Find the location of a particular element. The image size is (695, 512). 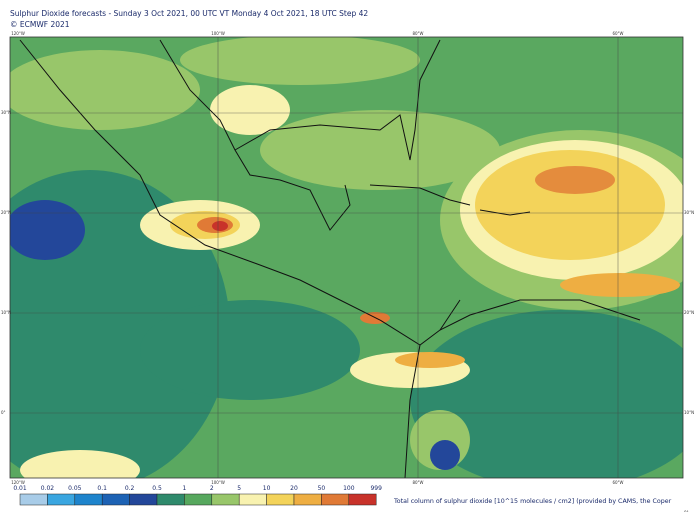

colorbar-label: 0.2 is located at coordinates (130, 488).